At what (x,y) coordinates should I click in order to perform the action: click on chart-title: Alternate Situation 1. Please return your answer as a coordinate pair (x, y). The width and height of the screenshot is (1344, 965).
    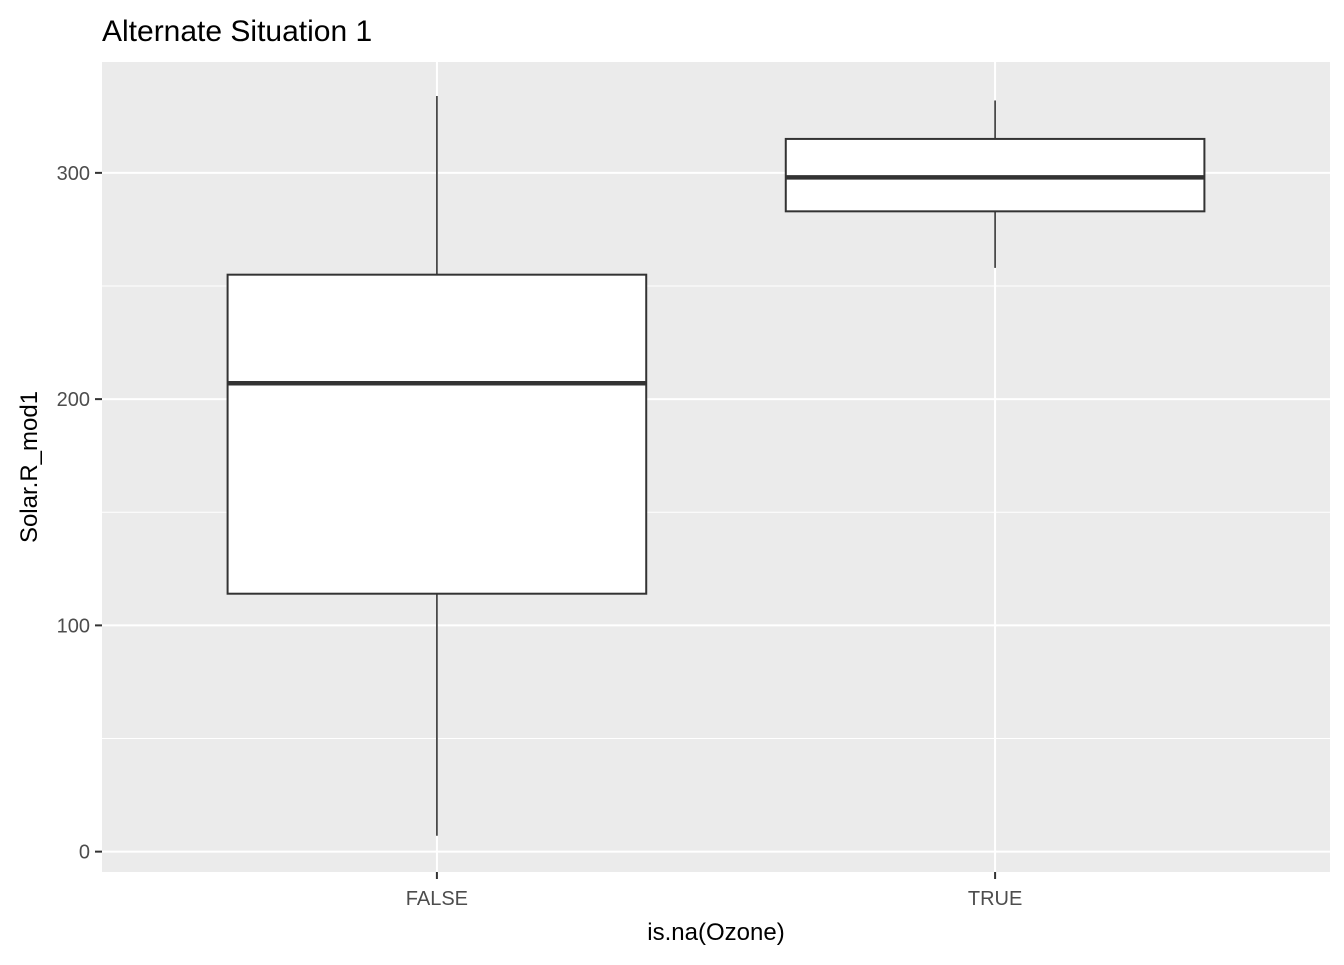
    Looking at the image, I should click on (237, 31).